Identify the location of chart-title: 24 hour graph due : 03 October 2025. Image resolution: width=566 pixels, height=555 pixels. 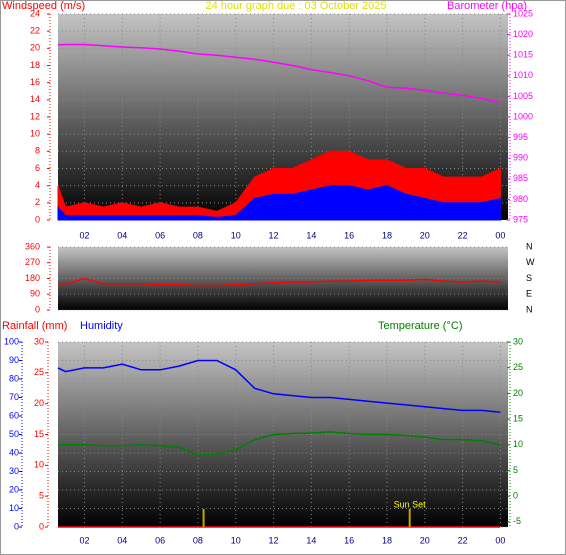
(295, 6).